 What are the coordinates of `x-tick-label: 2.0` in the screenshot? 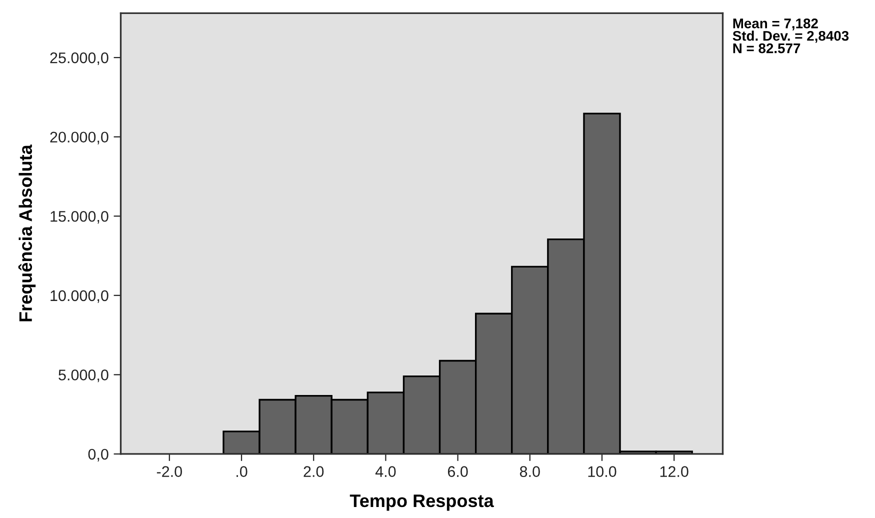 It's located at (314, 472).